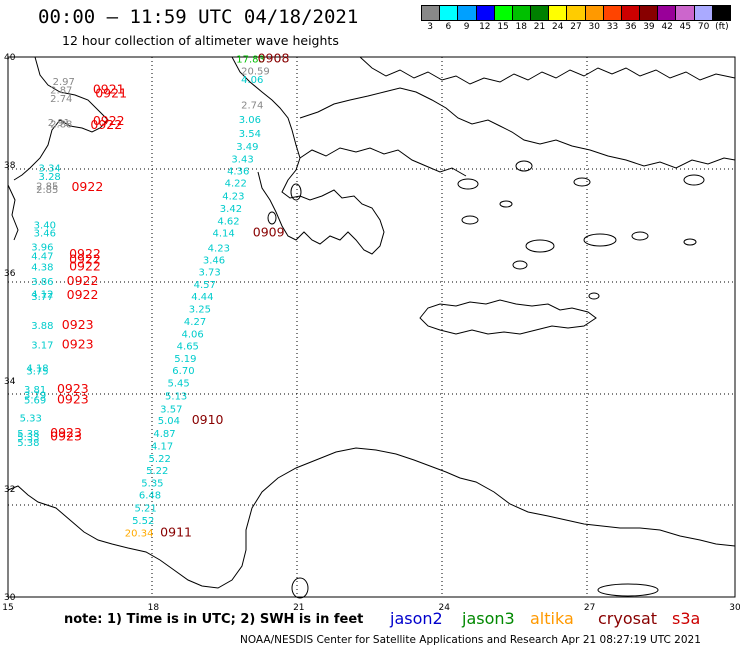 The image size is (740, 650). Describe the element at coordinates (183, 371) in the screenshot. I see `wave-height-label: 6.70` at that location.